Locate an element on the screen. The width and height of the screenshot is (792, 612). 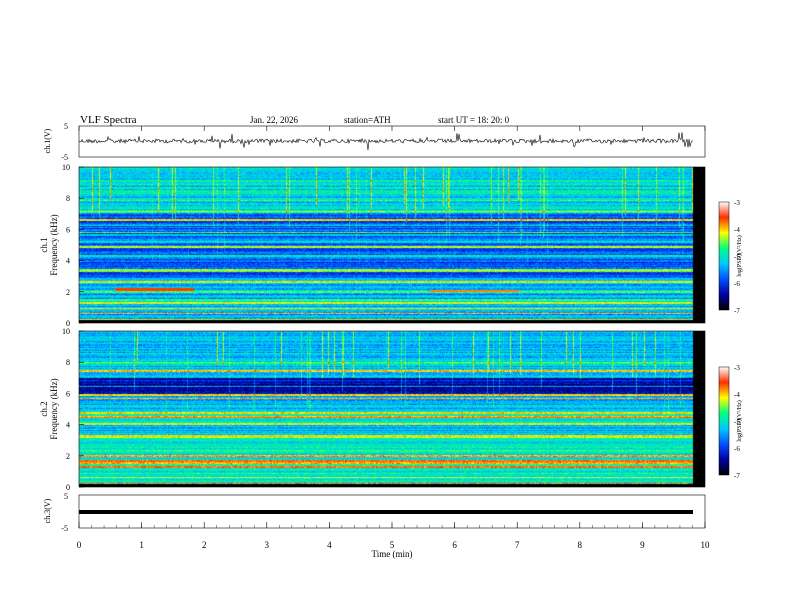
ch1-colorbar-bar is located at coordinates (724, 256).